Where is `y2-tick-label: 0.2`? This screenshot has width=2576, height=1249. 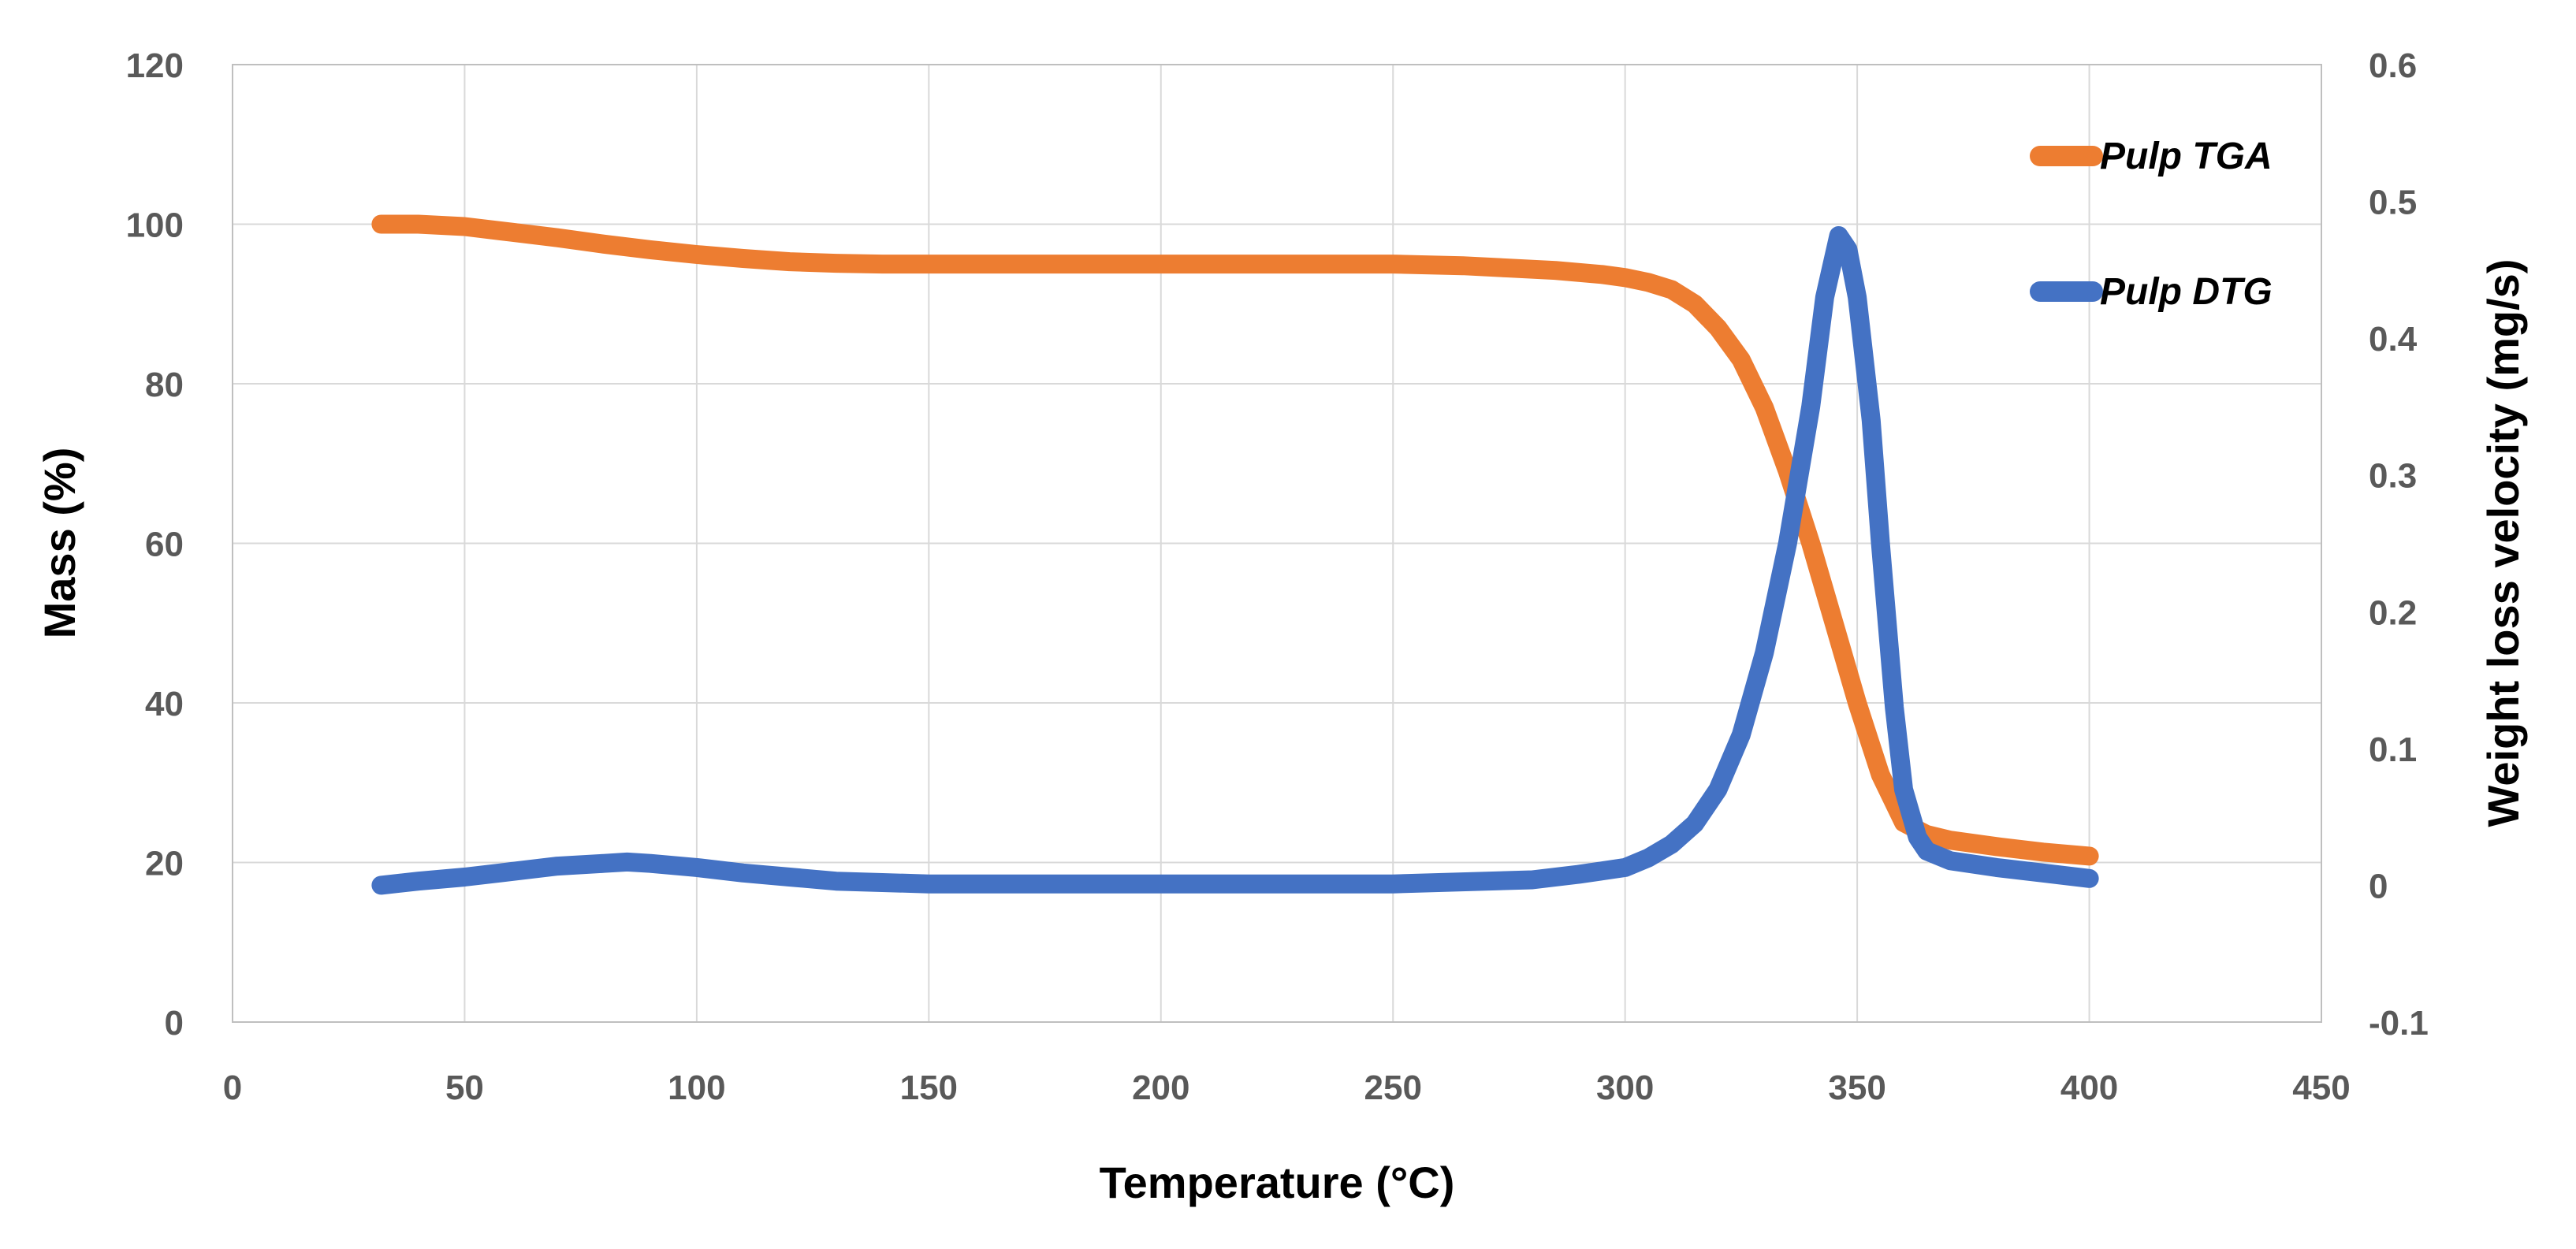 y2-tick-label: 0.2 is located at coordinates (2393, 613).